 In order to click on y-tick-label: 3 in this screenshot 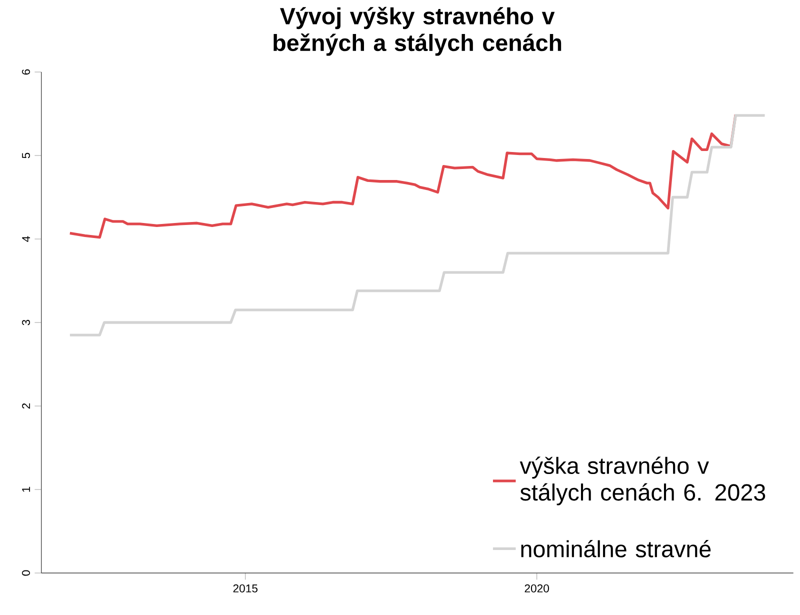, I will do `click(26, 323)`.